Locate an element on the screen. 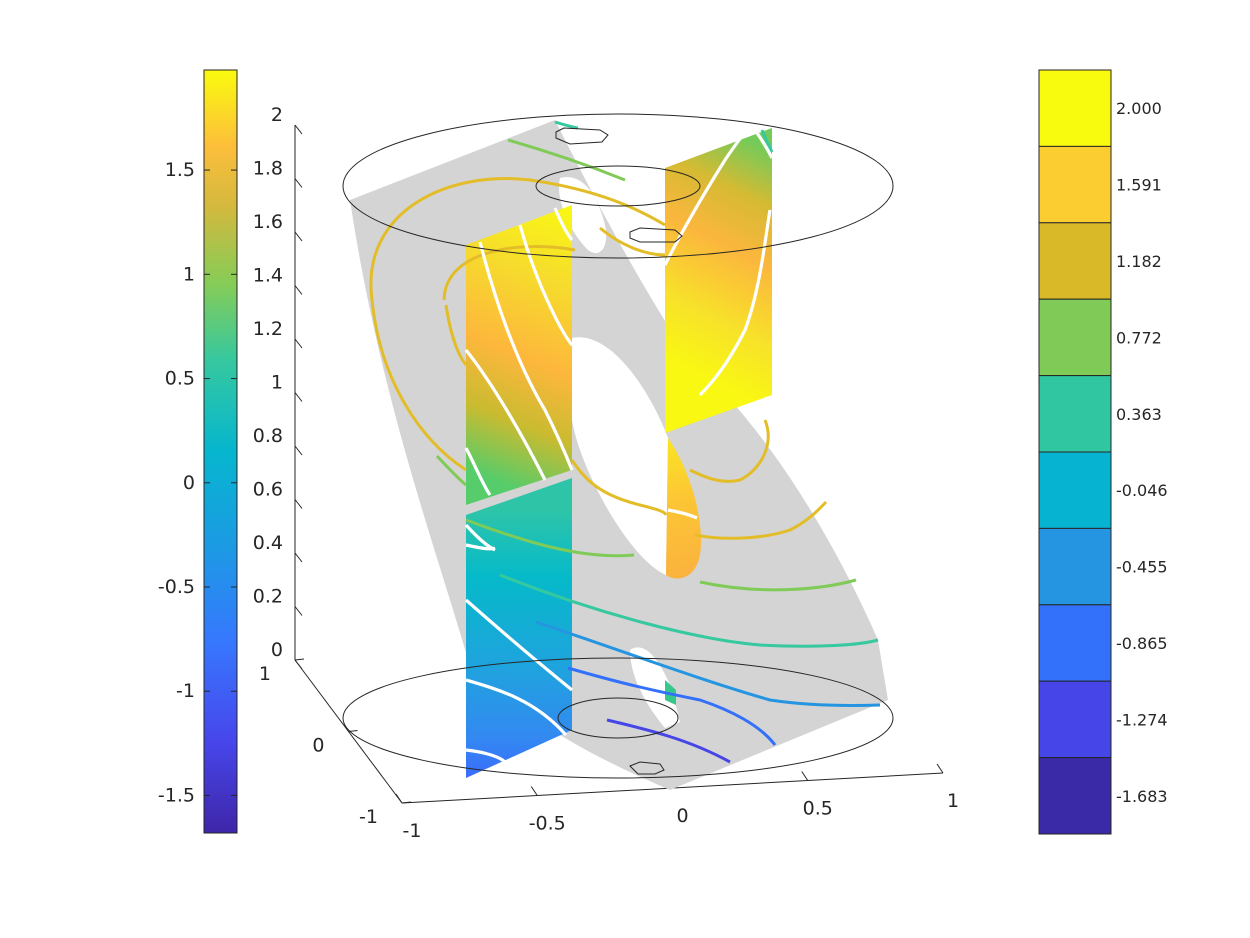 The width and height of the screenshot is (1250, 938). left-colorbar-tick-label: -0.5 is located at coordinates (176, 587).